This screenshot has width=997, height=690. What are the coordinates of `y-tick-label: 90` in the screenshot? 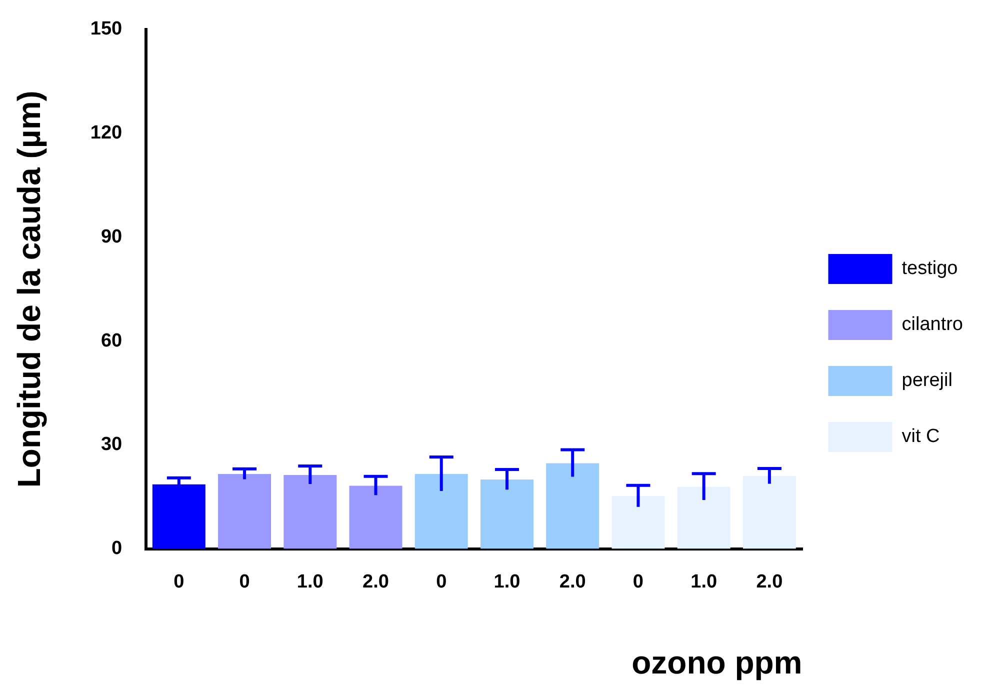 It's located at (111, 237).